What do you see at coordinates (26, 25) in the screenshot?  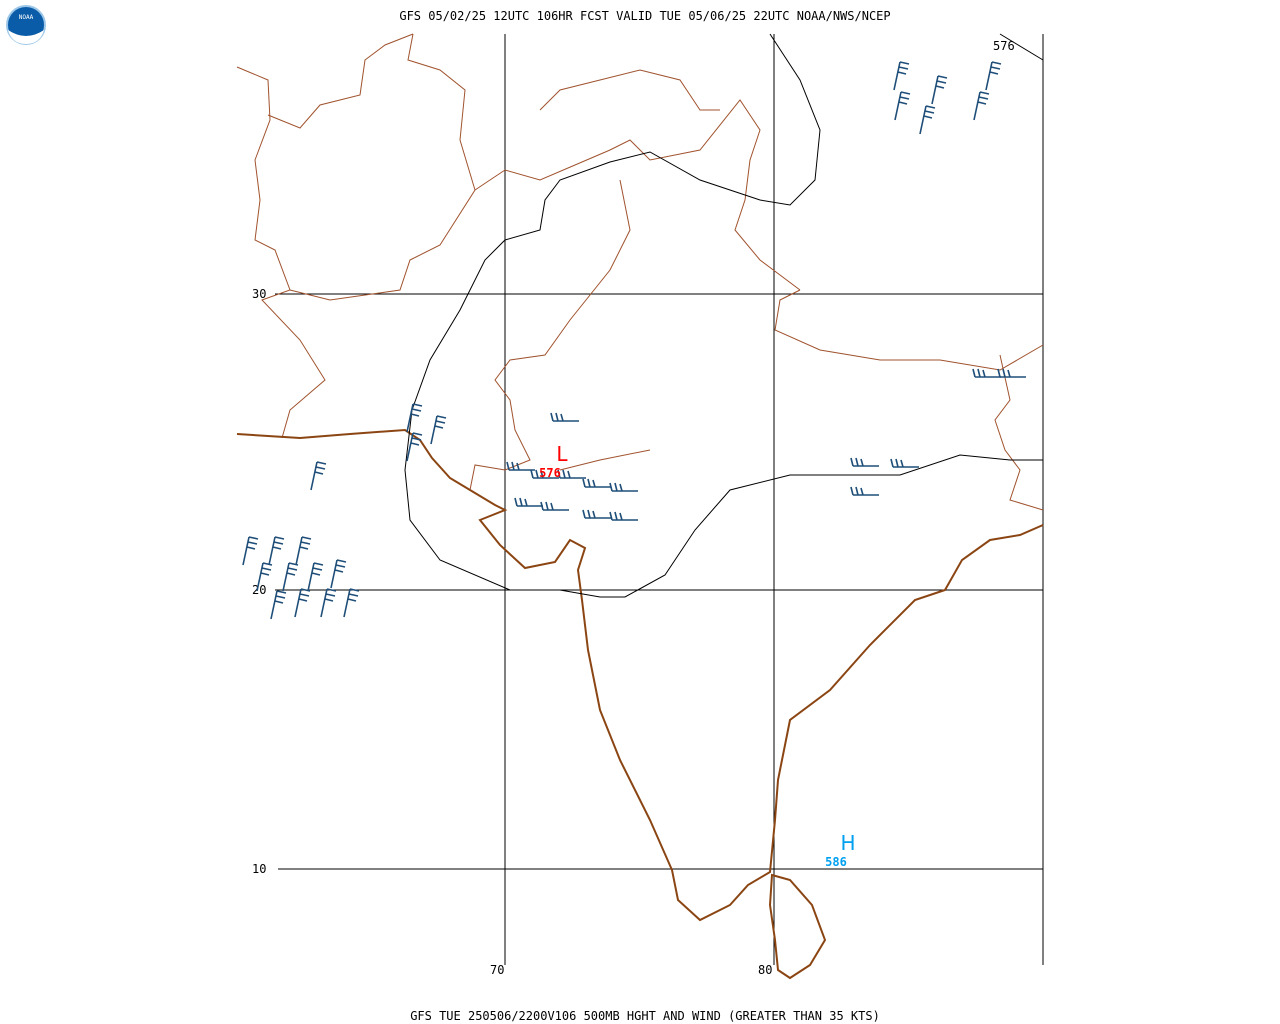 I see `noaa-logo: NOAA` at bounding box center [26, 25].